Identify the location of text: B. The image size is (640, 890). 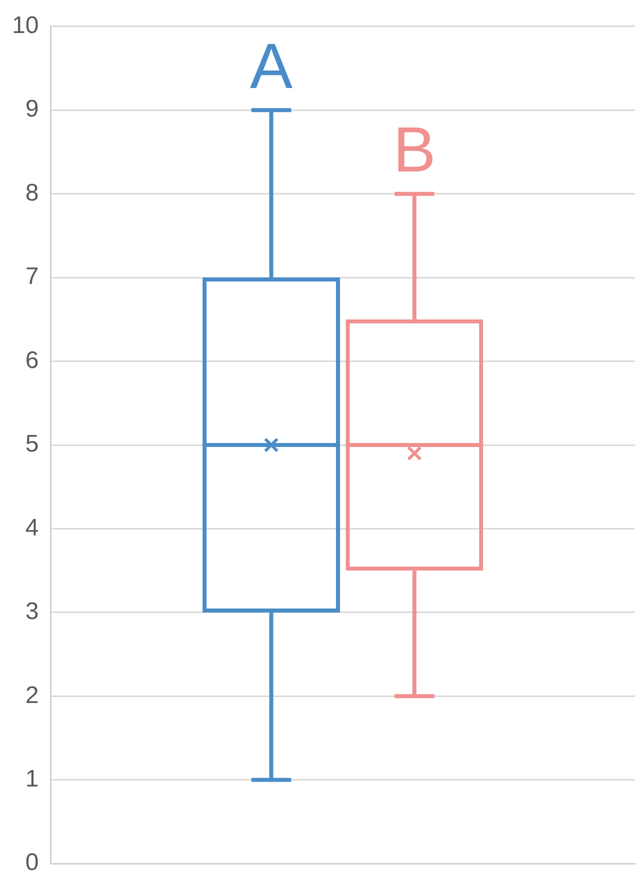
(414, 149).